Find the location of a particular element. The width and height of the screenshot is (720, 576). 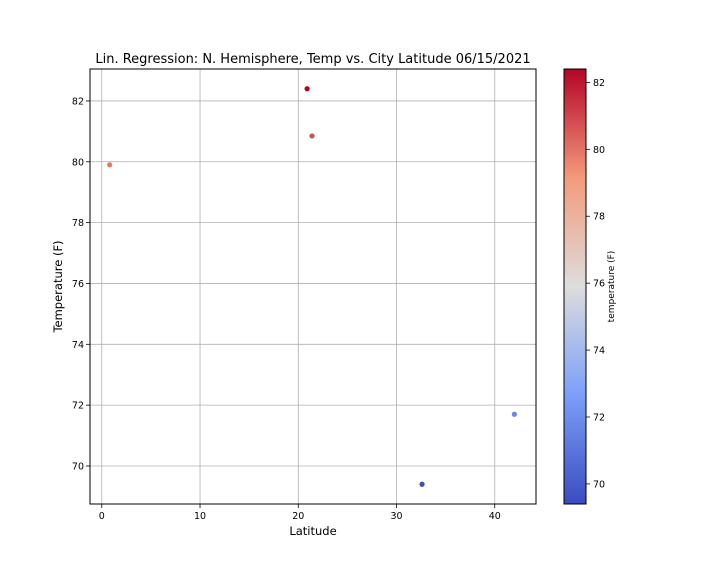

y-axis-ticks: 70 72 74 76 78 80 82 is located at coordinates (81, 284).